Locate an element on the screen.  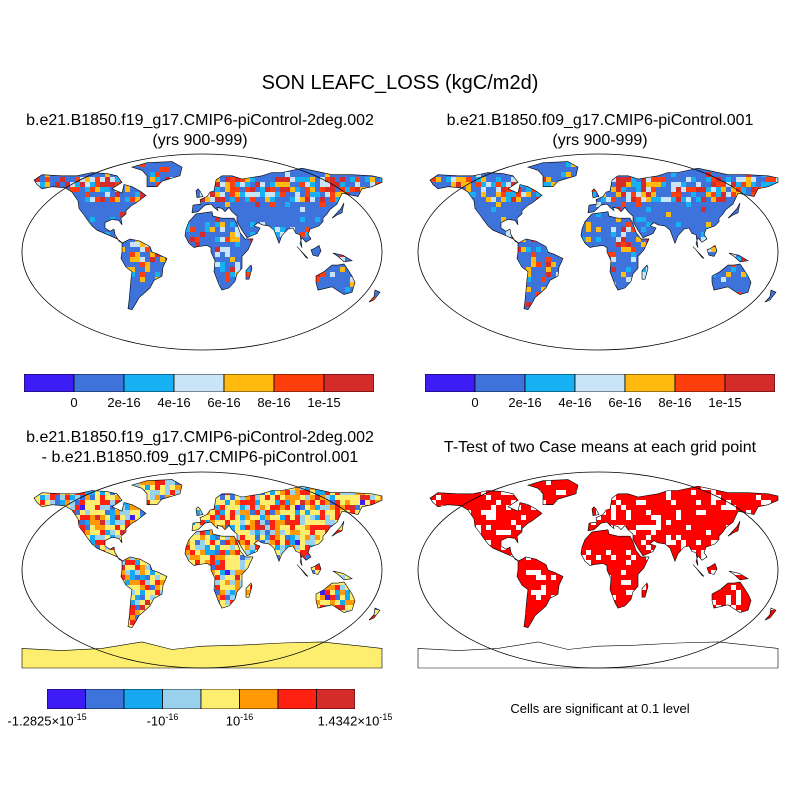
panel-title-case2-line1: b.e21.B1850.f09_g17.CMIP6-piControl.001 is located at coordinates (600, 120).